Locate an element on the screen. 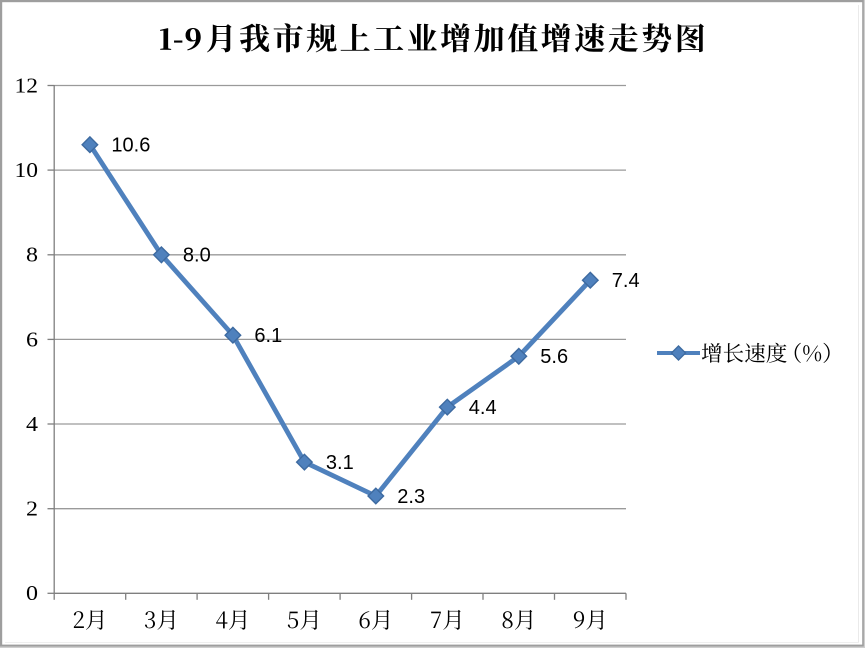 Image resolution: width=865 pixels, height=648 pixels. svg-text: 2 is located at coordinates (32, 509).